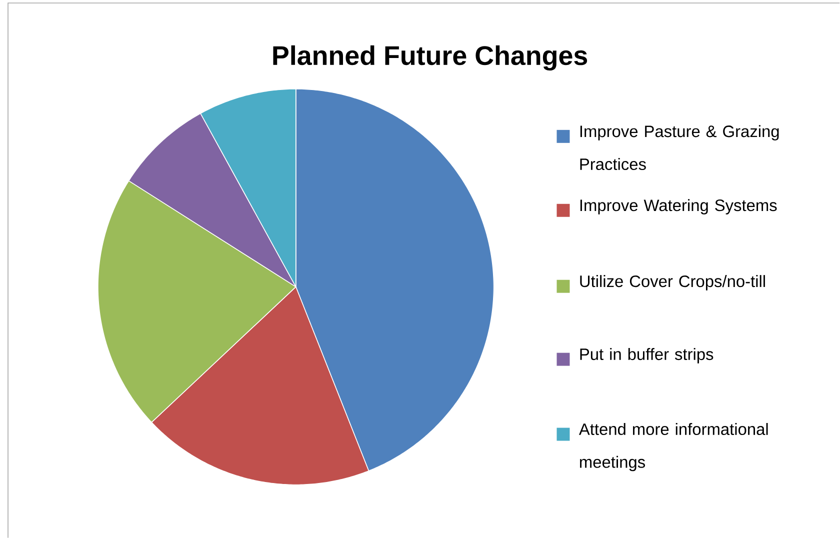 The width and height of the screenshot is (840, 538). I want to click on legend-label: Improve Pasture & Grazing Practices, so click(679, 147).